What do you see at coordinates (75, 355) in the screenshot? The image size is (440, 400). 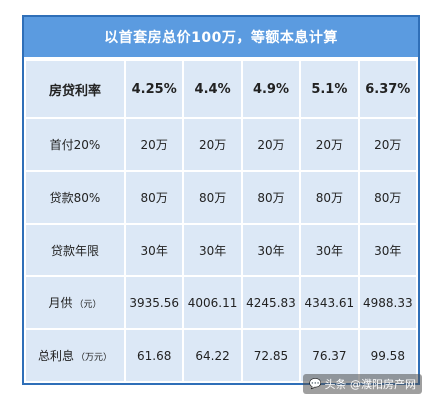 I see `row-label-total-interest: 总利息 （万元）` at bounding box center [75, 355].